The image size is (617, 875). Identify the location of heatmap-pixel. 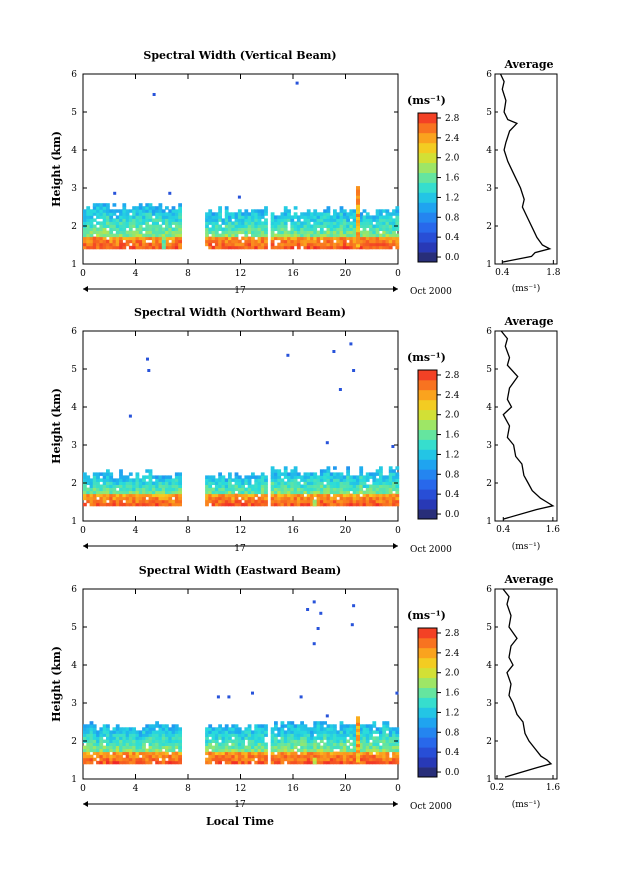
(154, 94).